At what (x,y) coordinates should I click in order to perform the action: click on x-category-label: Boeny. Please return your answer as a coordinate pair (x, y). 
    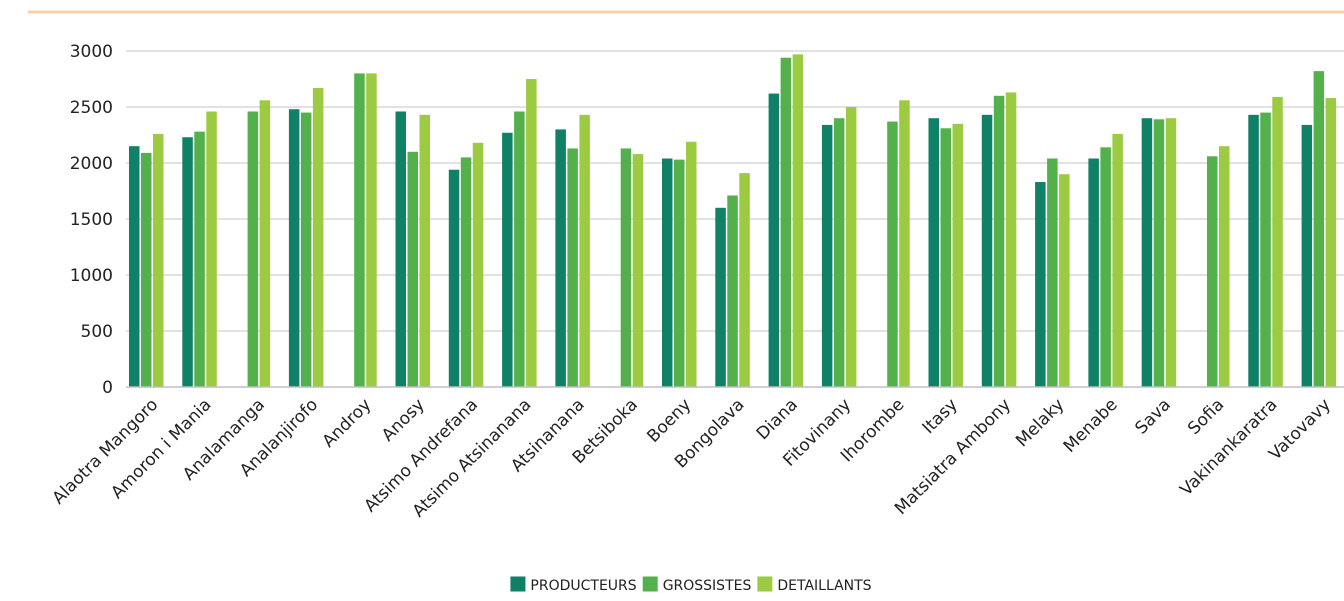
    Looking at the image, I should click on (669, 421).